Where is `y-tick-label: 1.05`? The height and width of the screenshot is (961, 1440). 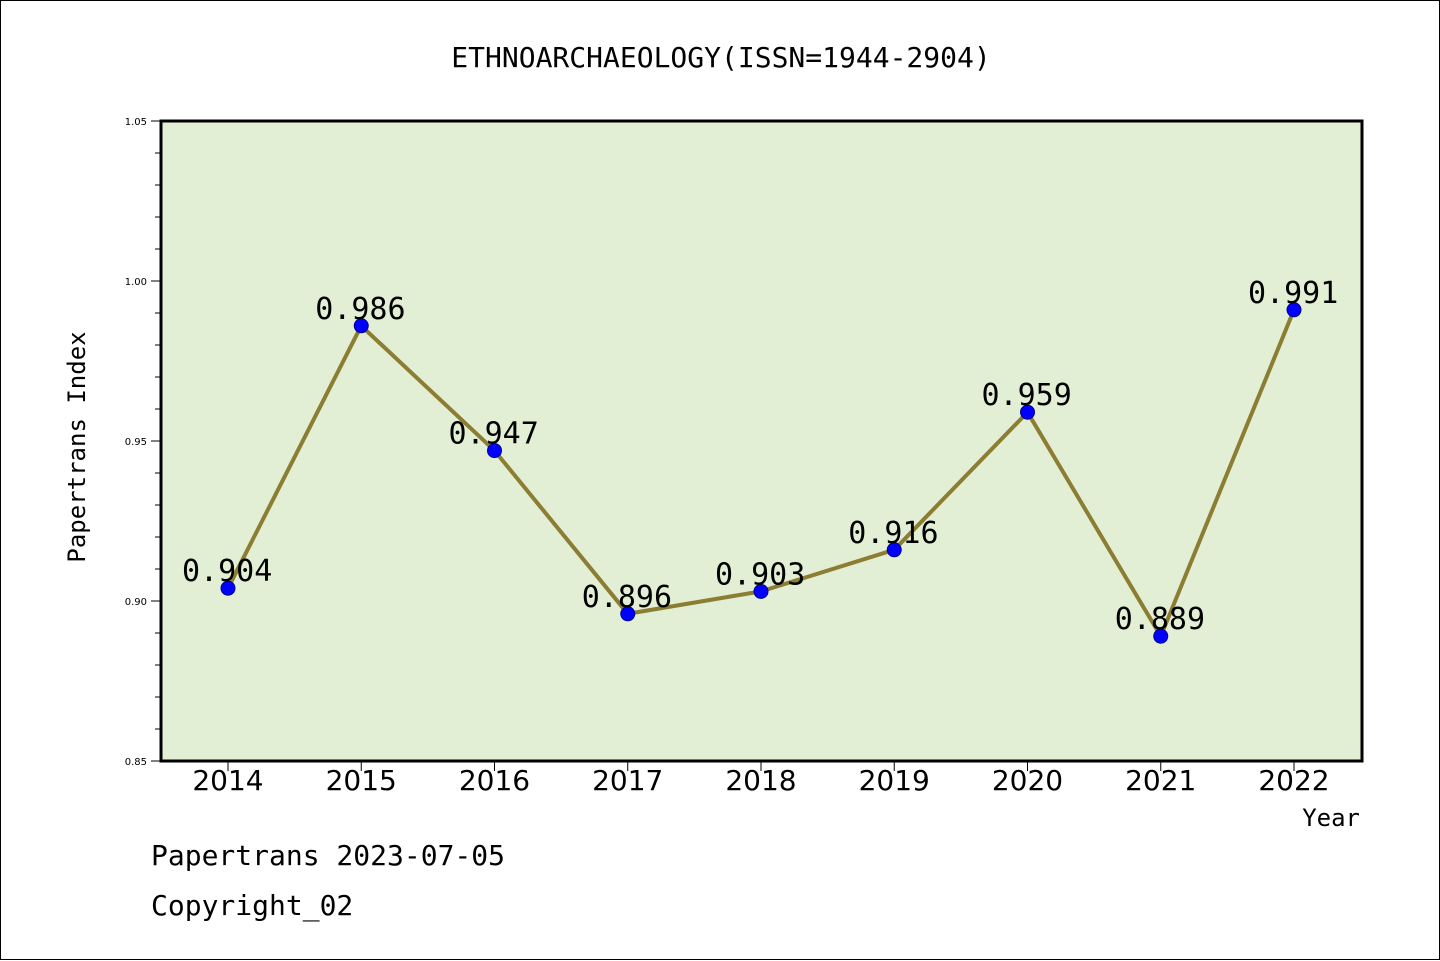 y-tick-label: 1.05 is located at coordinates (136, 122).